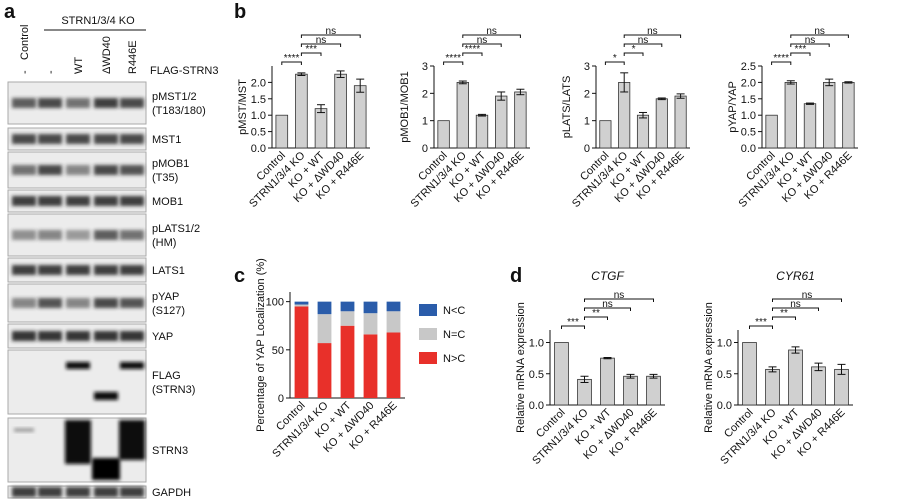  I want to click on blot-header: STRN1/3/4 KO, so click(98, 21).